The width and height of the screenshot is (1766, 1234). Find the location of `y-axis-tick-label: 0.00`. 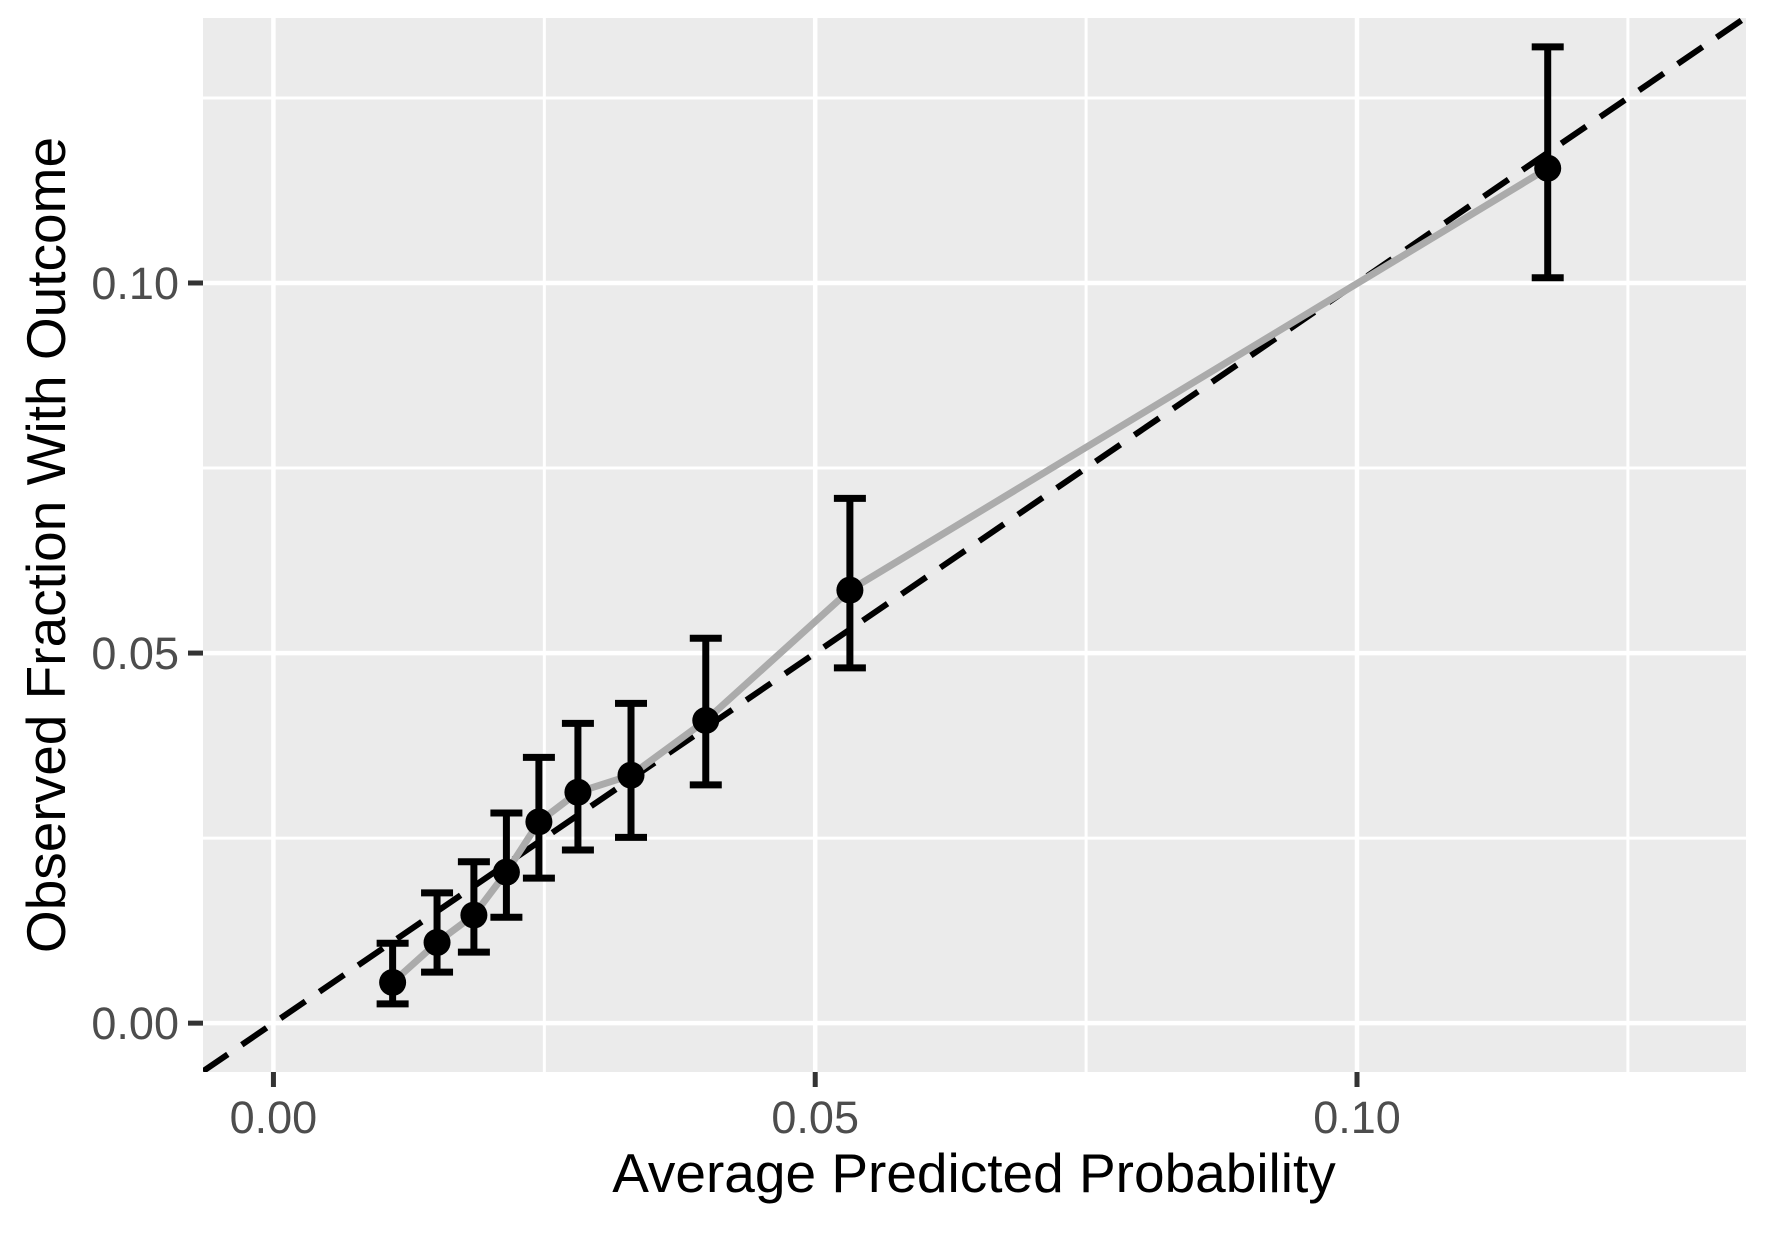

y-axis-tick-label: 0.00 is located at coordinates (135, 1023).